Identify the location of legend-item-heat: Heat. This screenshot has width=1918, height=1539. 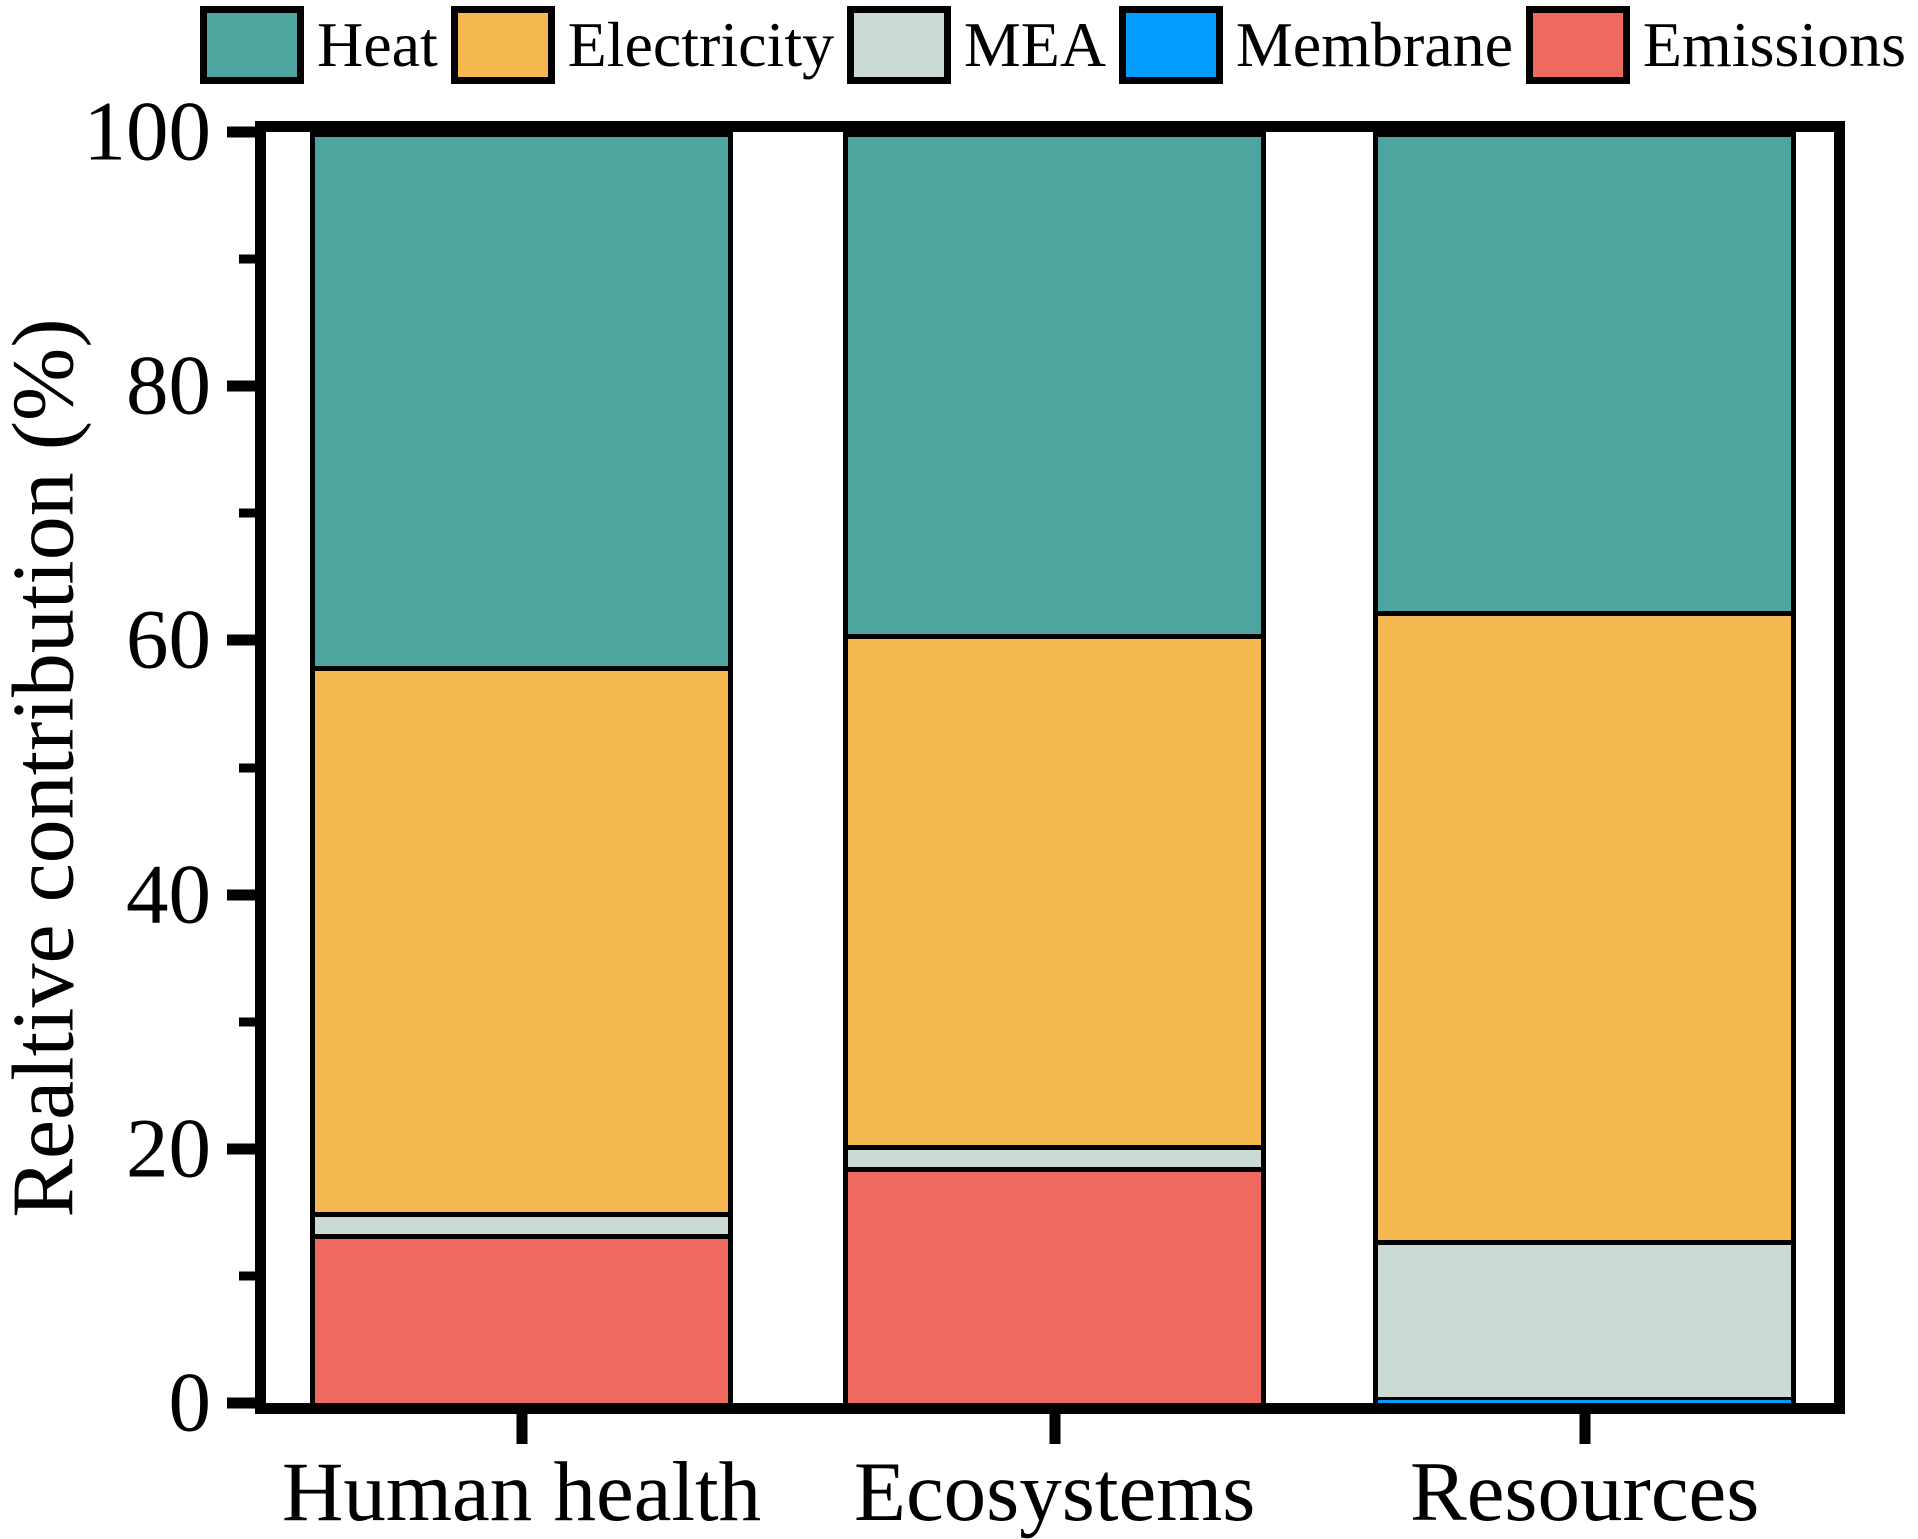
(319, 45).